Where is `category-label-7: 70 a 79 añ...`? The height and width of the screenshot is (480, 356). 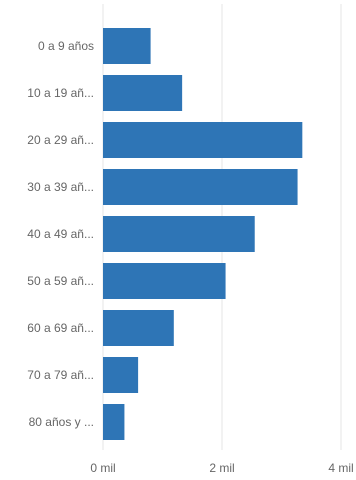
category-label-7: 70 a 79 añ... is located at coordinates (60, 375).